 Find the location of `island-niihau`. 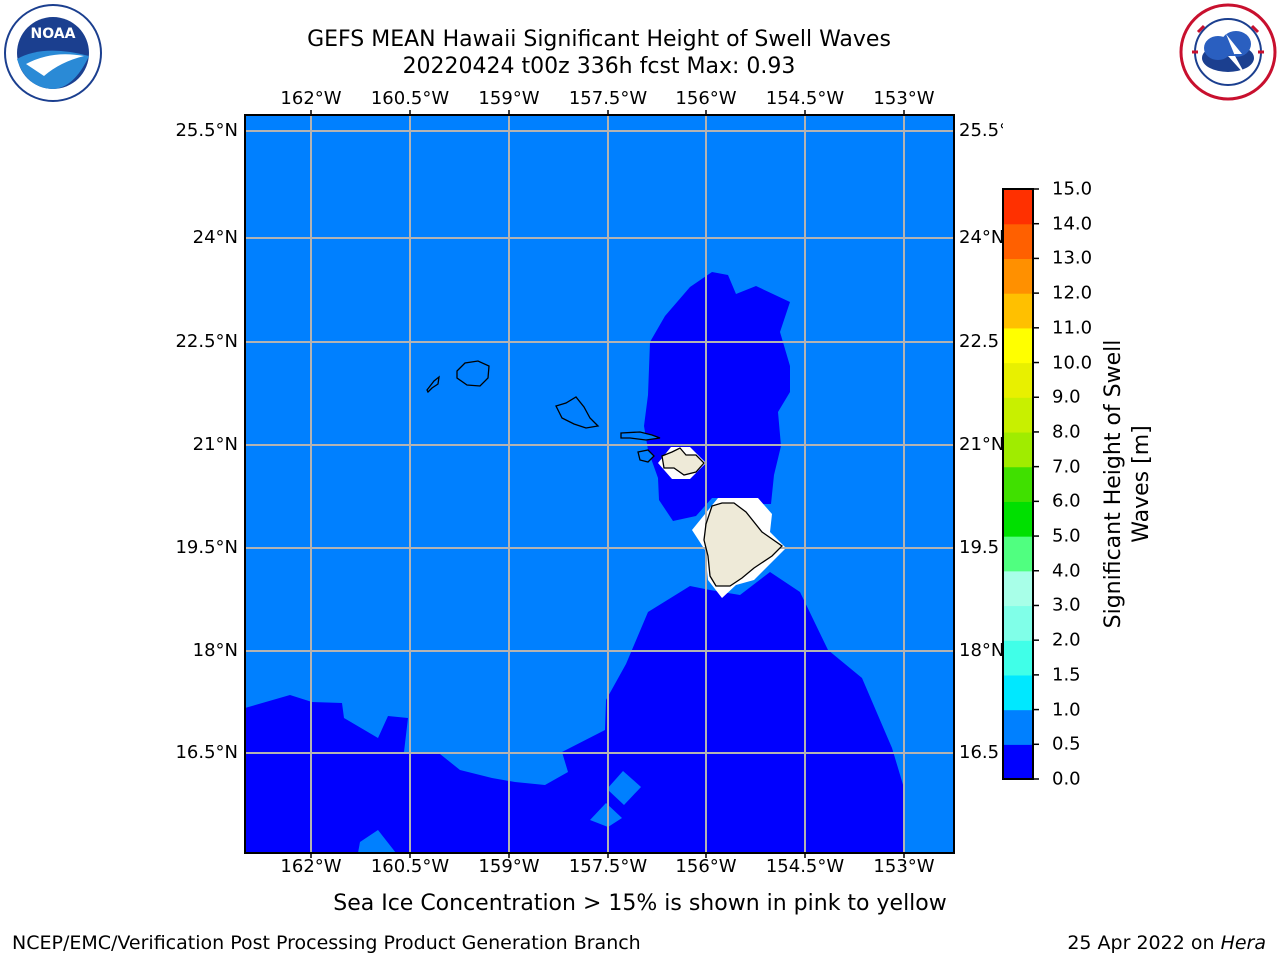

island-niihau is located at coordinates (433, 384).